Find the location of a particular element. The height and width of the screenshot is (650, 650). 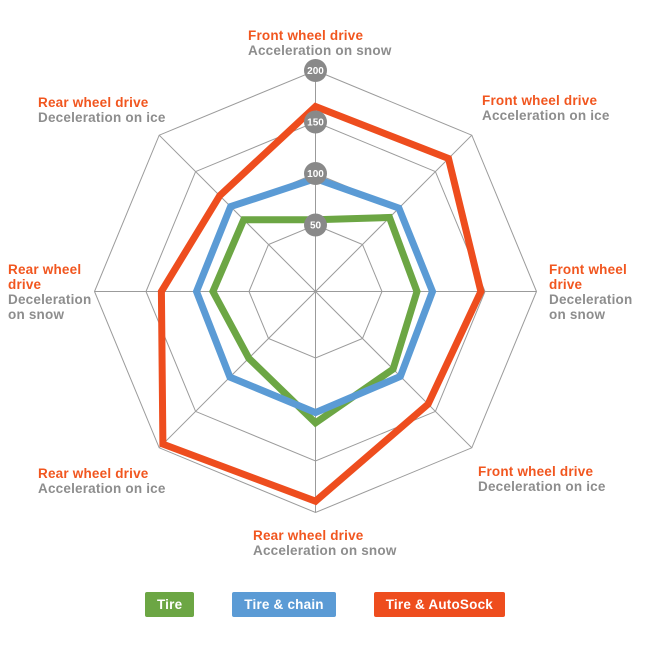

series-polygon-tire is located at coordinates (315, 320).